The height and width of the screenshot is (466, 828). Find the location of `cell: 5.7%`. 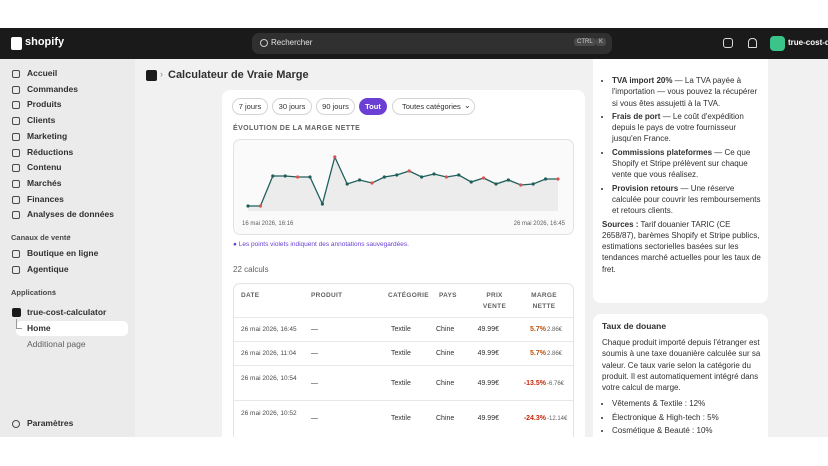

cell: 5.7% is located at coordinates (538, 353).